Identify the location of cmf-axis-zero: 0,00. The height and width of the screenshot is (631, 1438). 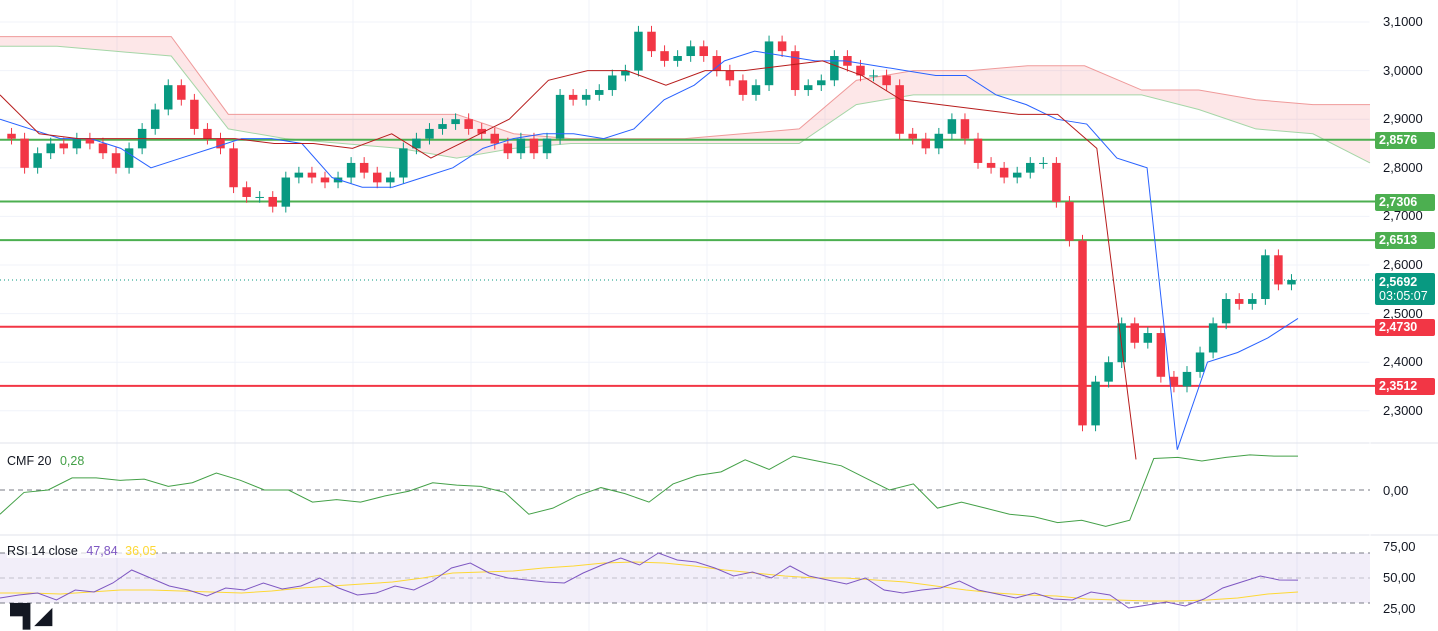
(1396, 490).